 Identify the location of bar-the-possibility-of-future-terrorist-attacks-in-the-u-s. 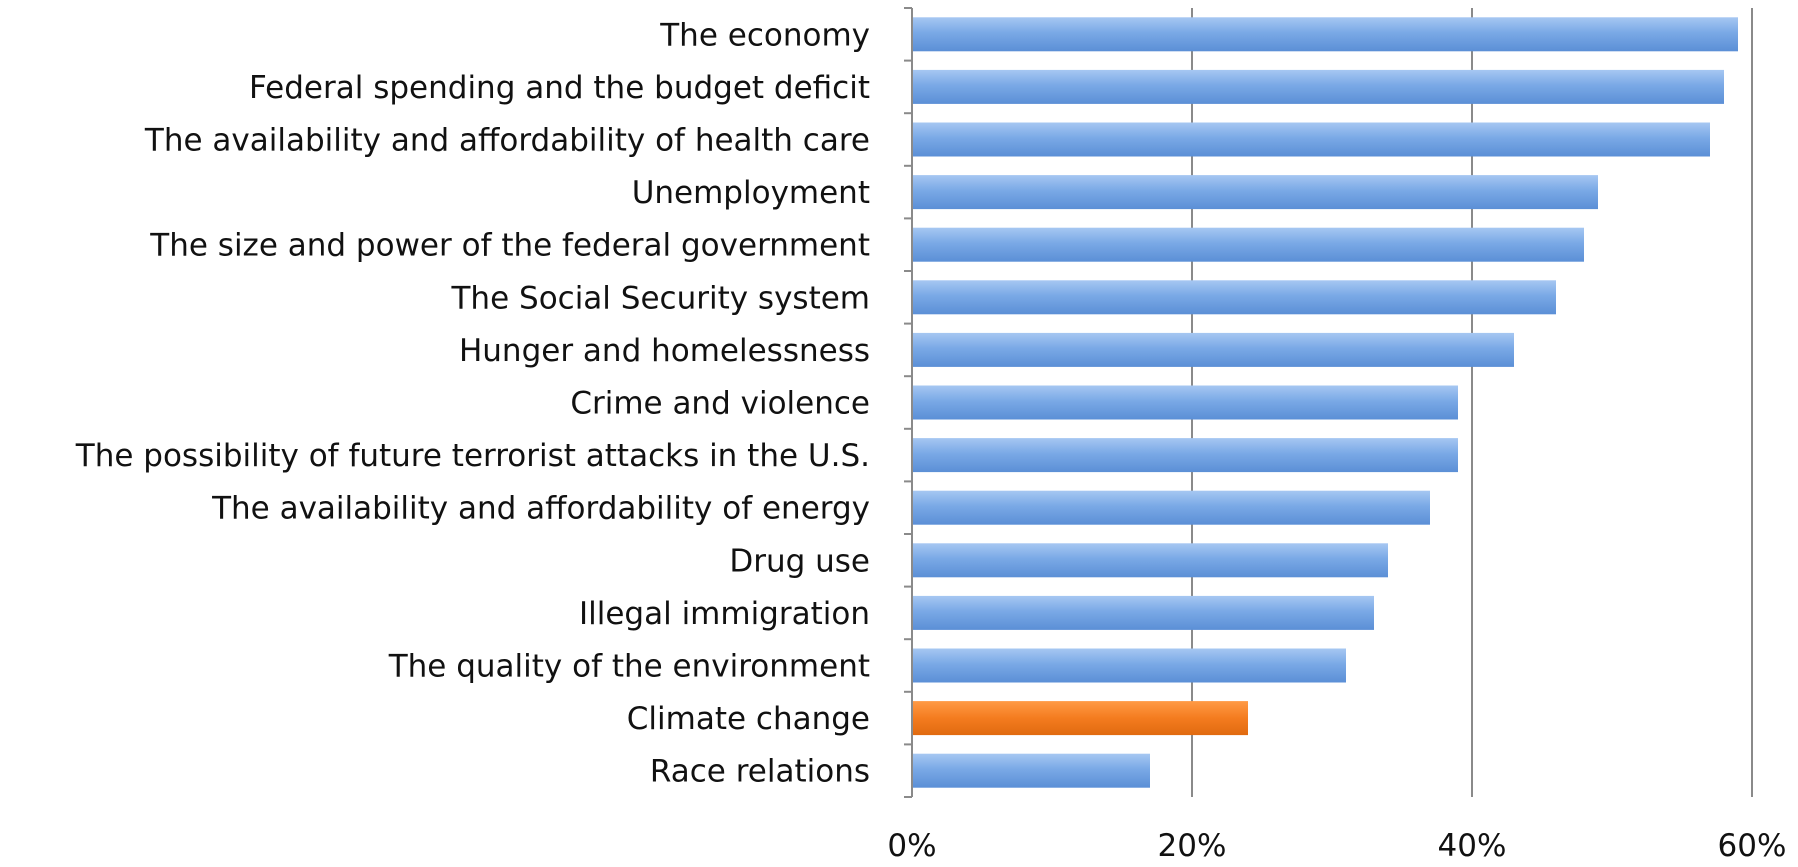
(1185, 455).